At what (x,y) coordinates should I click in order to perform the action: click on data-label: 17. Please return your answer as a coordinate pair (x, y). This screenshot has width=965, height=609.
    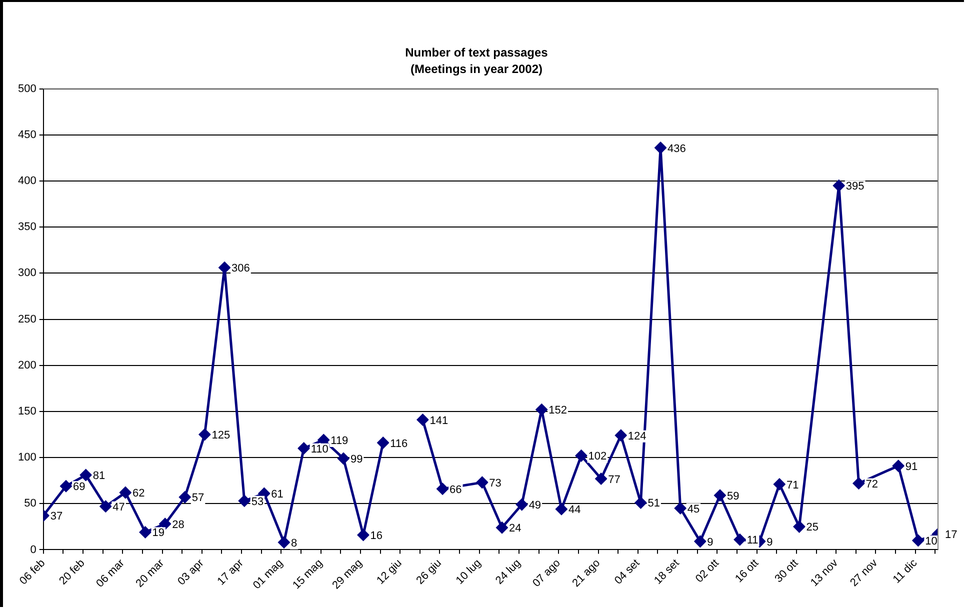
    Looking at the image, I should click on (951, 535).